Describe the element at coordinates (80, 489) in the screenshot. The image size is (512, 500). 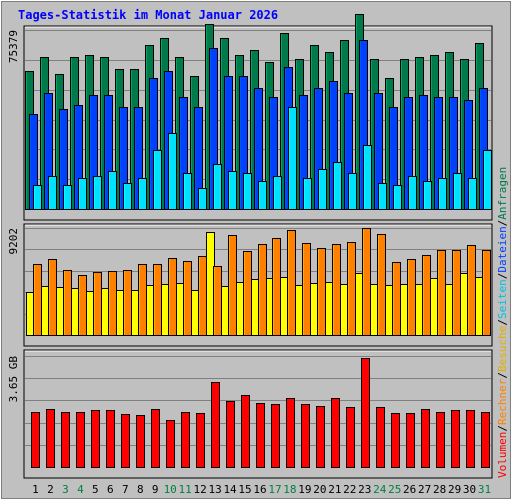
I see `x-tick-label: 4` at that location.